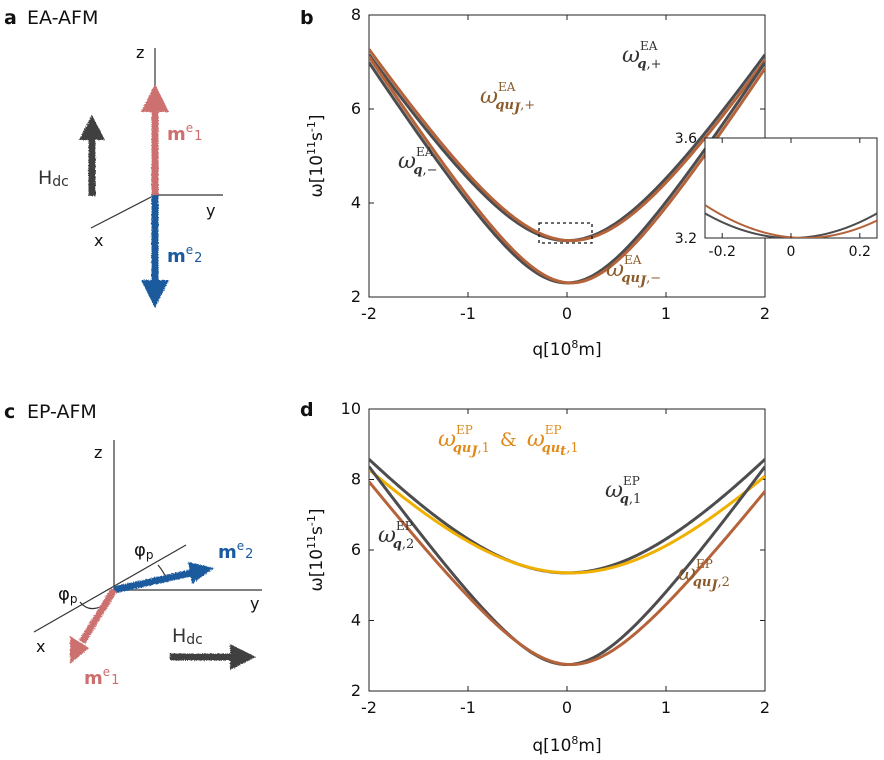 This screenshot has width=884, height=760. What do you see at coordinates (53, 178) in the screenshot?
I see `hdc-label-a: Hdc` at bounding box center [53, 178].